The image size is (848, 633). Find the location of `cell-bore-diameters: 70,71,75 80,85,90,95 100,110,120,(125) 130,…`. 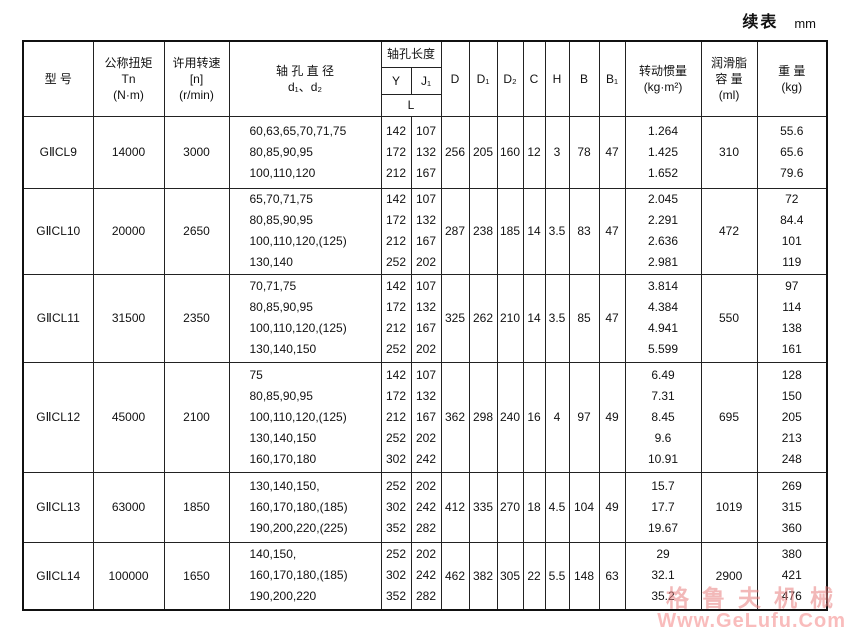

cell-bore-diameters: 70,71,75 80,85,90,95 100,110,120,(125) 130,… is located at coordinates (305, 318).